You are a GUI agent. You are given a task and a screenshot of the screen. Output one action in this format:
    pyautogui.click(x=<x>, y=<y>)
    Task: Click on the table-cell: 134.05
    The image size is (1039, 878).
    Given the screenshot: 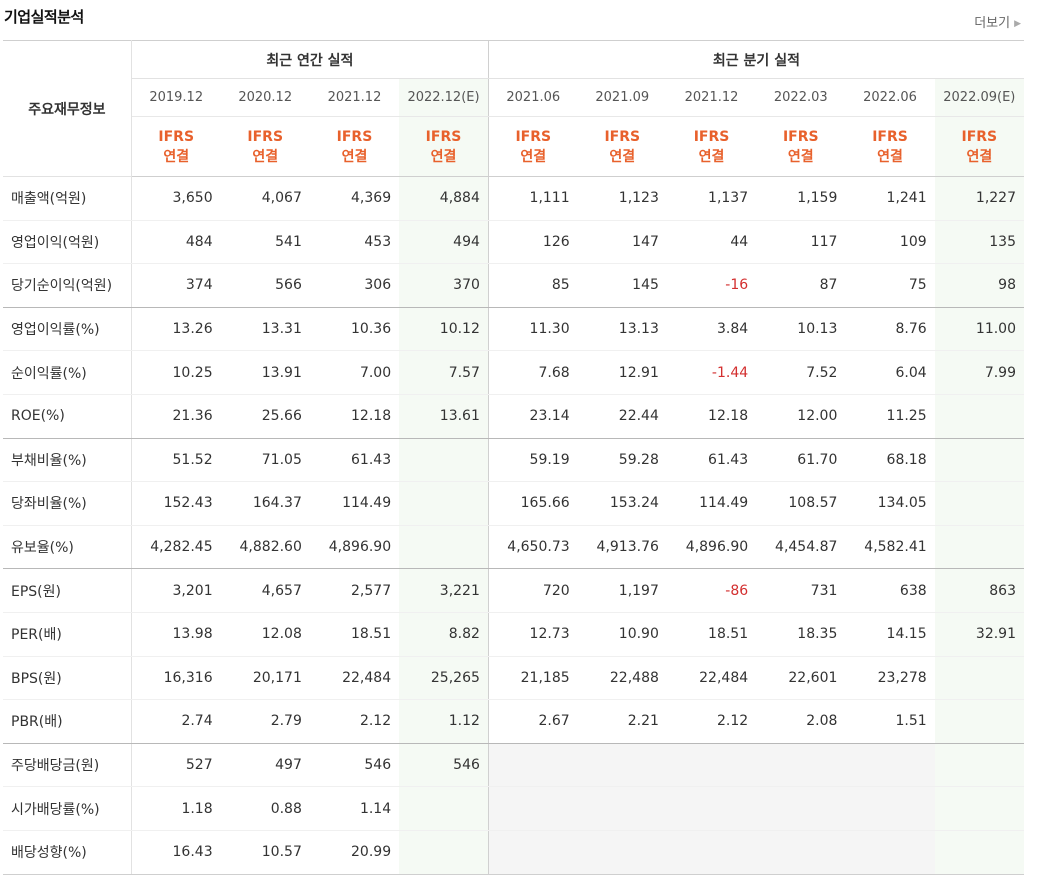 What is the action you would take?
    pyautogui.click(x=890, y=503)
    